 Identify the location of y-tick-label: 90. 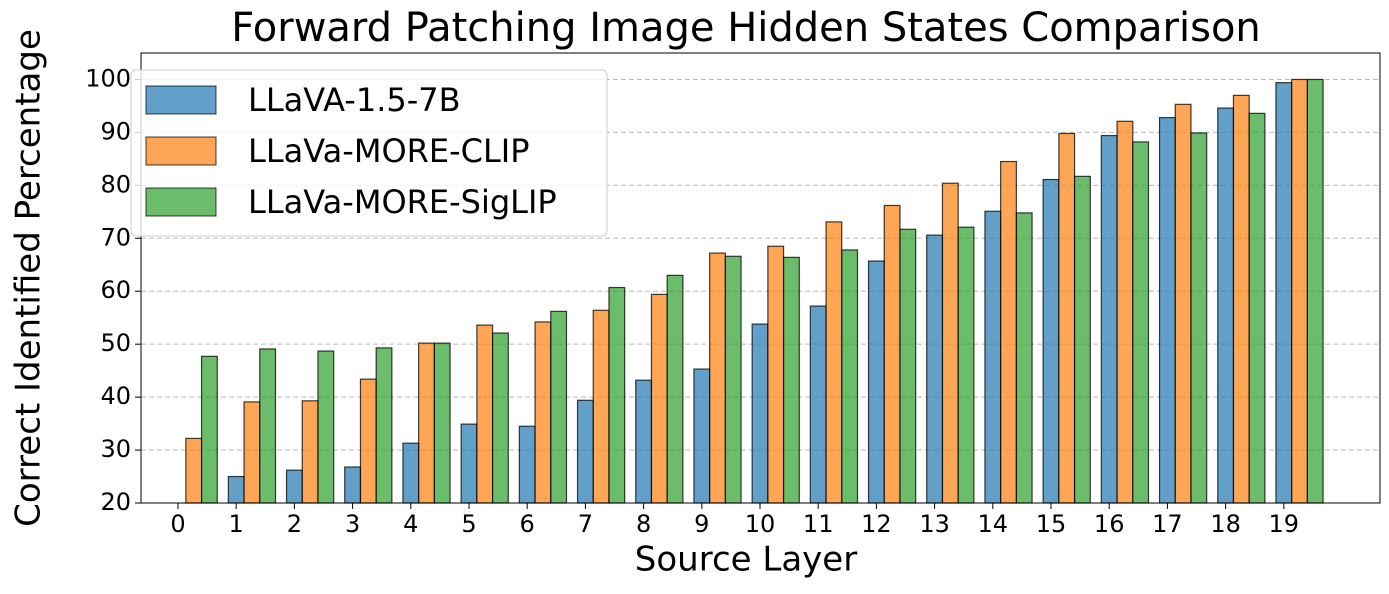
(115, 131).